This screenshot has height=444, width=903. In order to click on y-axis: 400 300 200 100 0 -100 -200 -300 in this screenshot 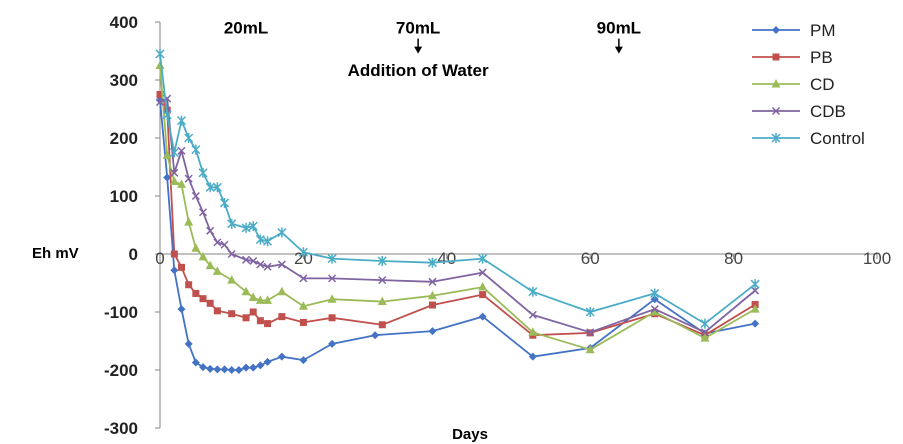, I will do `click(132, 225)`.